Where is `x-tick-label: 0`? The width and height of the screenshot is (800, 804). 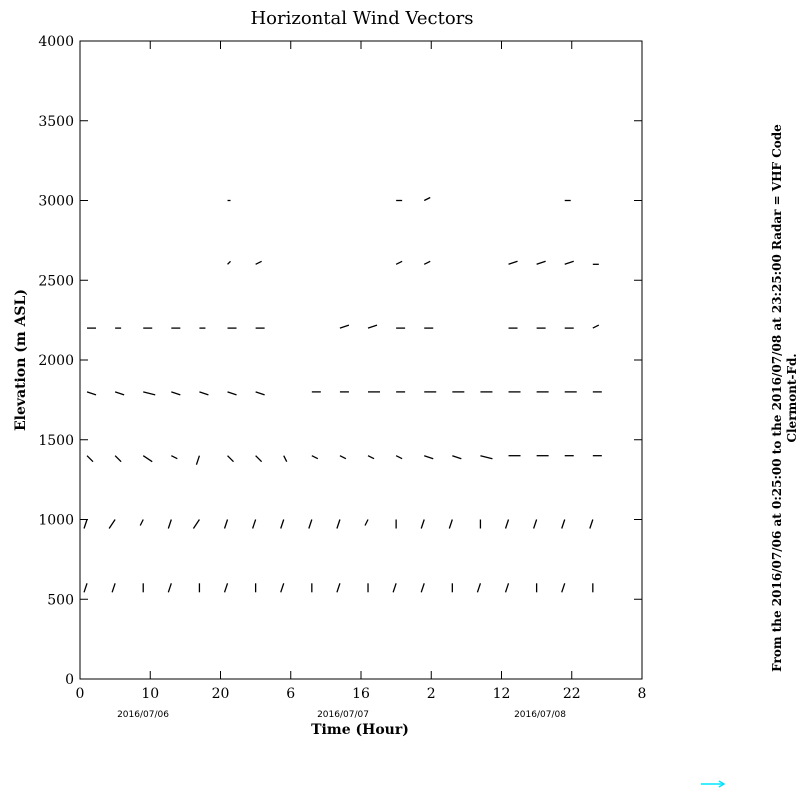 x-tick-label: 0 is located at coordinates (80, 694).